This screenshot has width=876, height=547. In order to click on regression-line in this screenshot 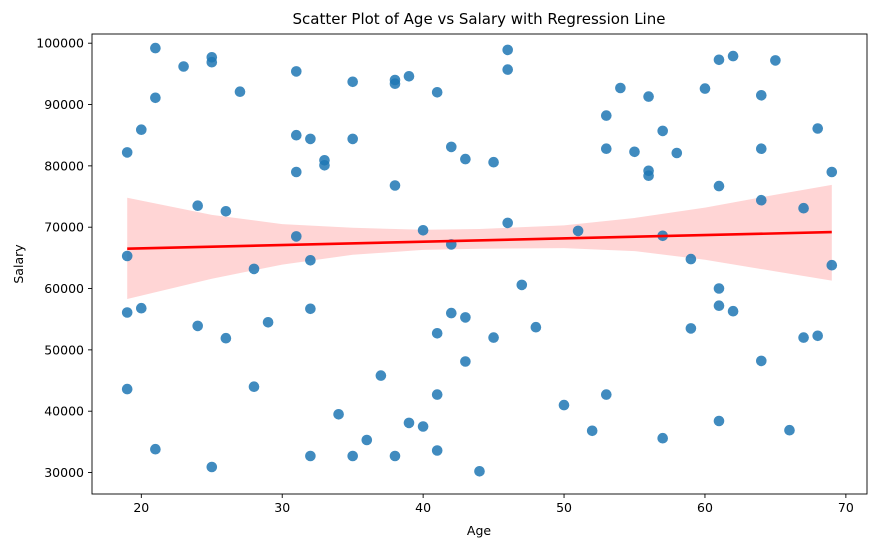, I will do `click(479, 240)`.